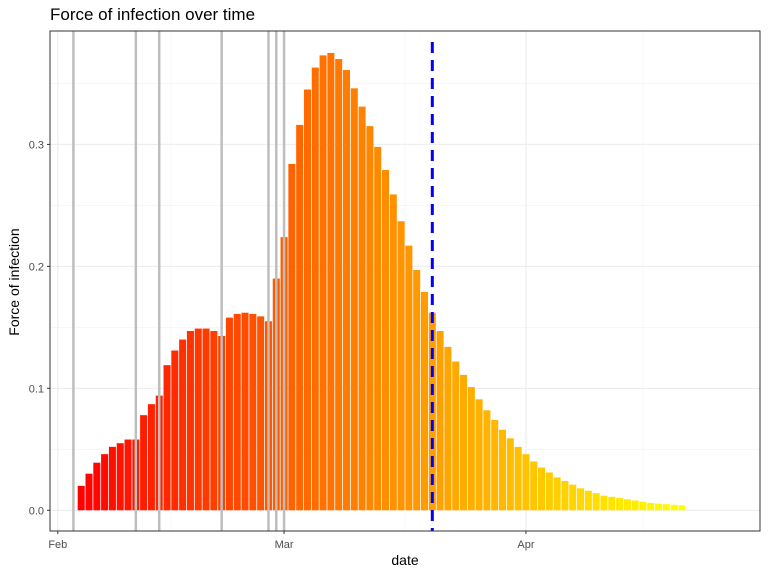  What do you see at coordinates (39, 328) in the screenshot?
I see `y-axis: 0.0 0.1 0.2 0.3` at bounding box center [39, 328].